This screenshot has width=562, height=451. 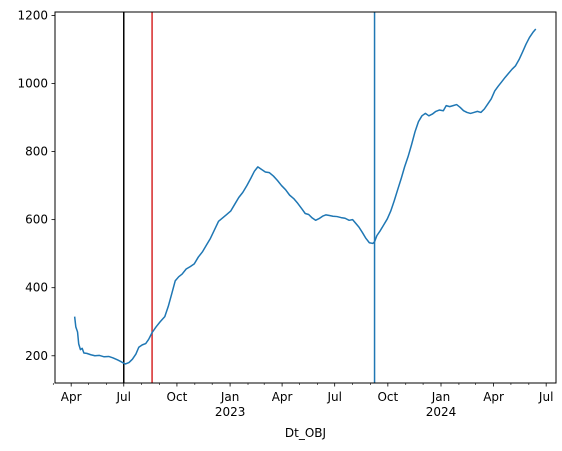 I want to click on x-tick-label-2: Oct, so click(x=177, y=397).